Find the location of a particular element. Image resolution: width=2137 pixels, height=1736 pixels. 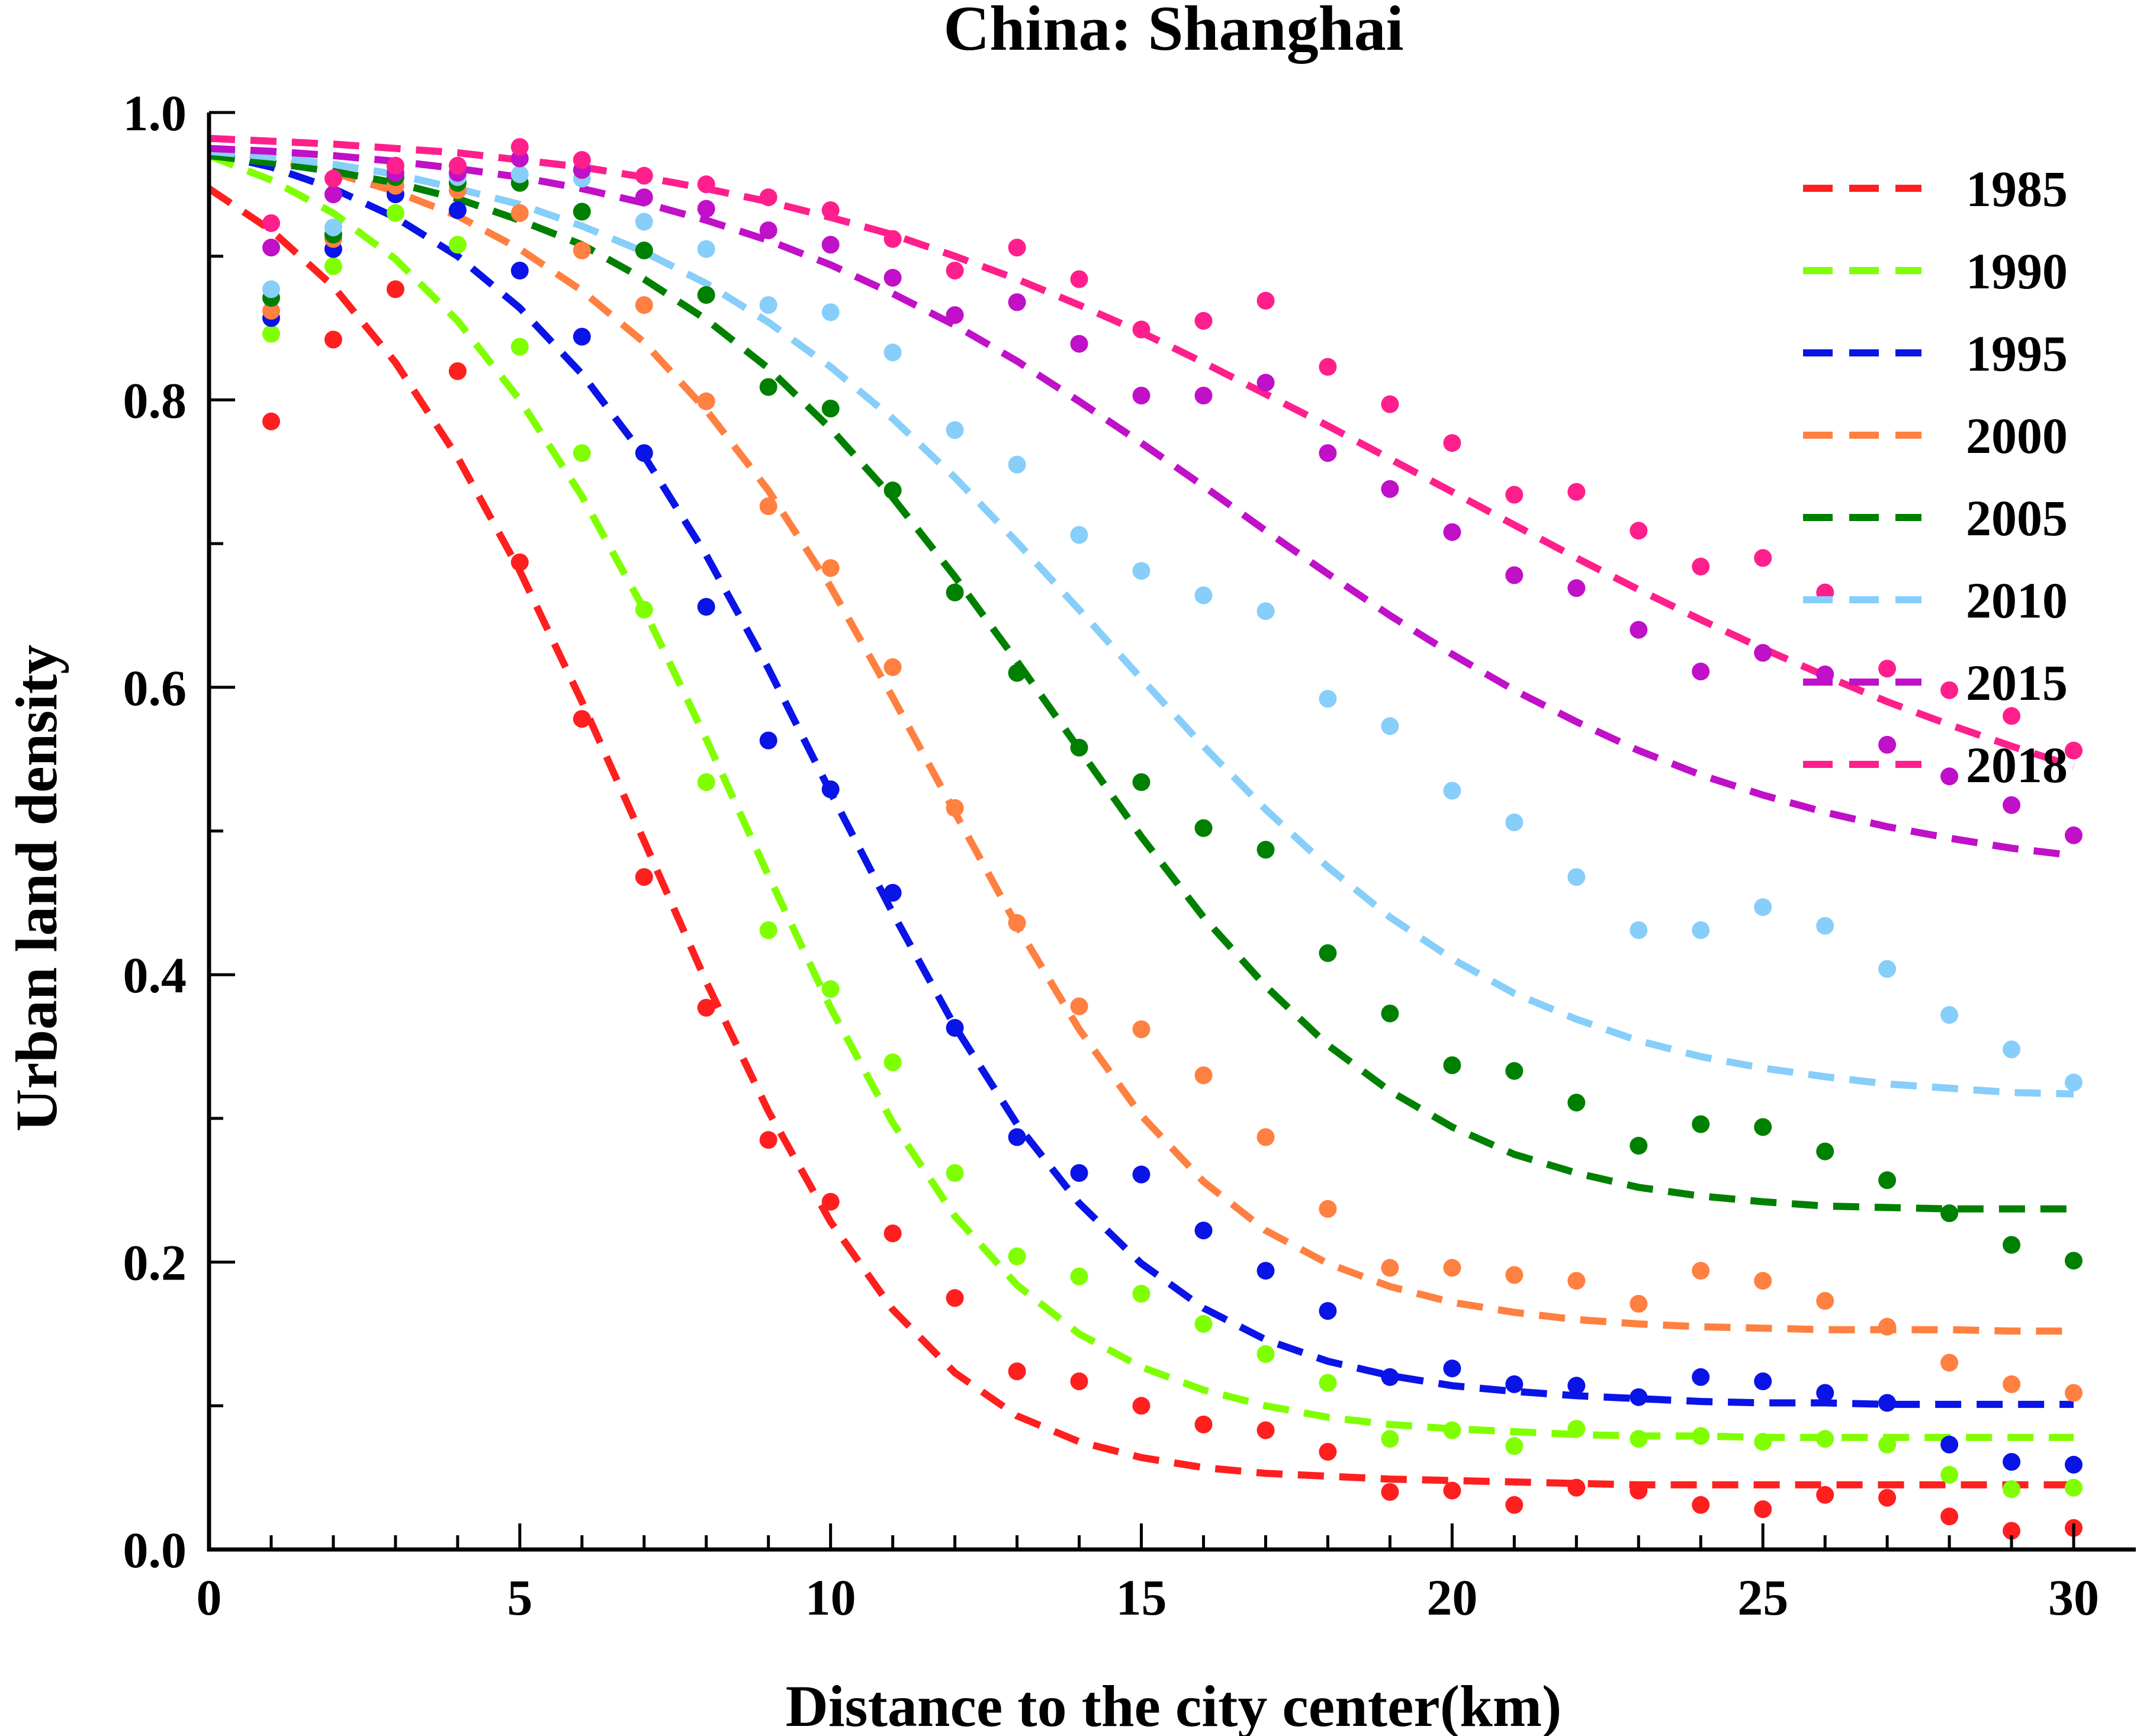

x-tick-label: 25 is located at coordinates (1762, 1597).